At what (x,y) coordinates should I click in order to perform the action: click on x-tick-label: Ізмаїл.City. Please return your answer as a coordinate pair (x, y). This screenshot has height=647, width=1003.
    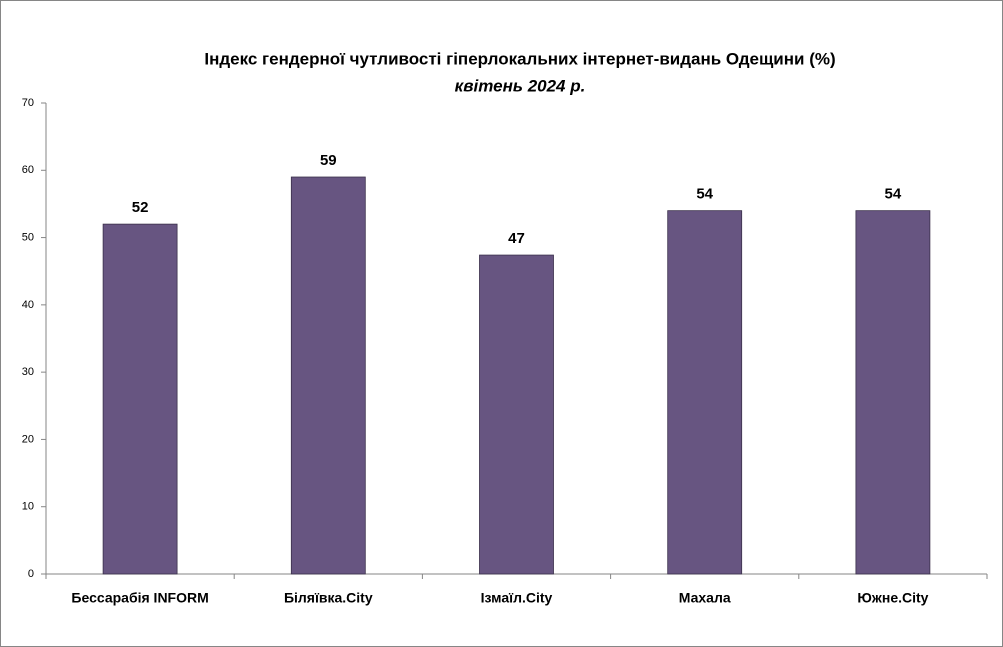
    Looking at the image, I should click on (517, 598).